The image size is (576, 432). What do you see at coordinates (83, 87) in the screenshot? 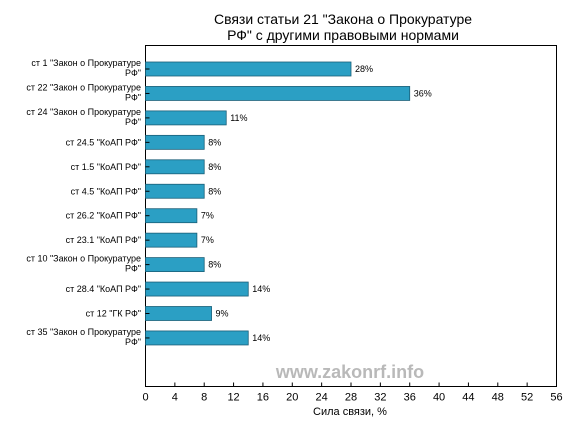
I see `category-label: ст 22 "Закон о Прокуратуре` at bounding box center [83, 87].